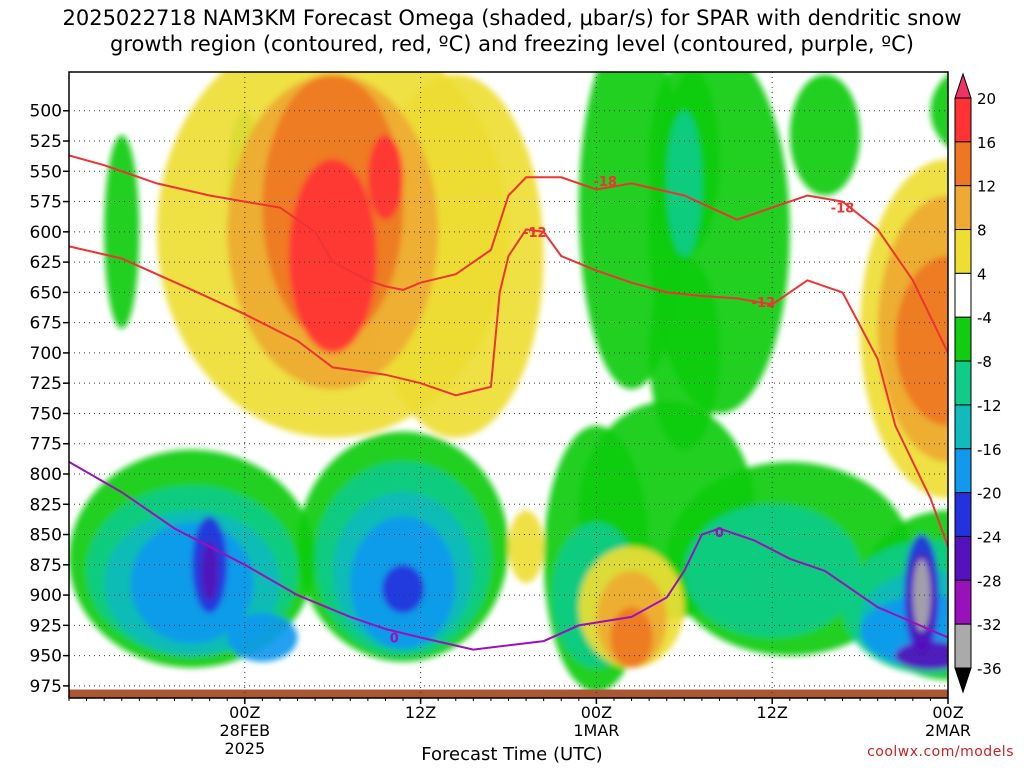 The width and height of the screenshot is (1024, 768). I want to click on x-axis-label: Forecast Time (UTC), so click(512, 754).